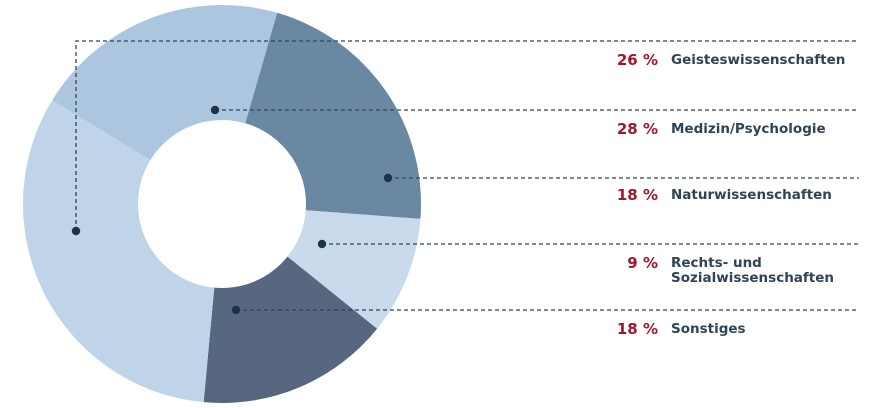 The height and width of the screenshot is (408, 872). What do you see at coordinates (388, 178) in the screenshot?
I see `leader-dot-naturwissenschaften` at bounding box center [388, 178].